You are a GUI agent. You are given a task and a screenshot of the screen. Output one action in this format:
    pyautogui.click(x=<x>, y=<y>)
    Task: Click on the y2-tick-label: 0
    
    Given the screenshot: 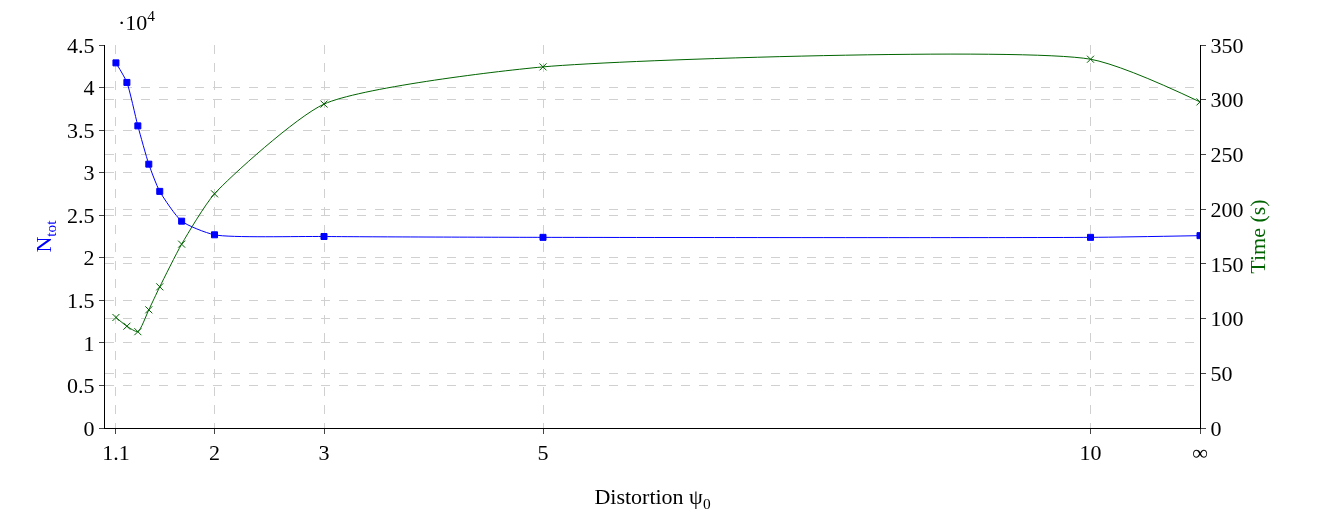 What is the action you would take?
    pyautogui.click(x=1216, y=428)
    